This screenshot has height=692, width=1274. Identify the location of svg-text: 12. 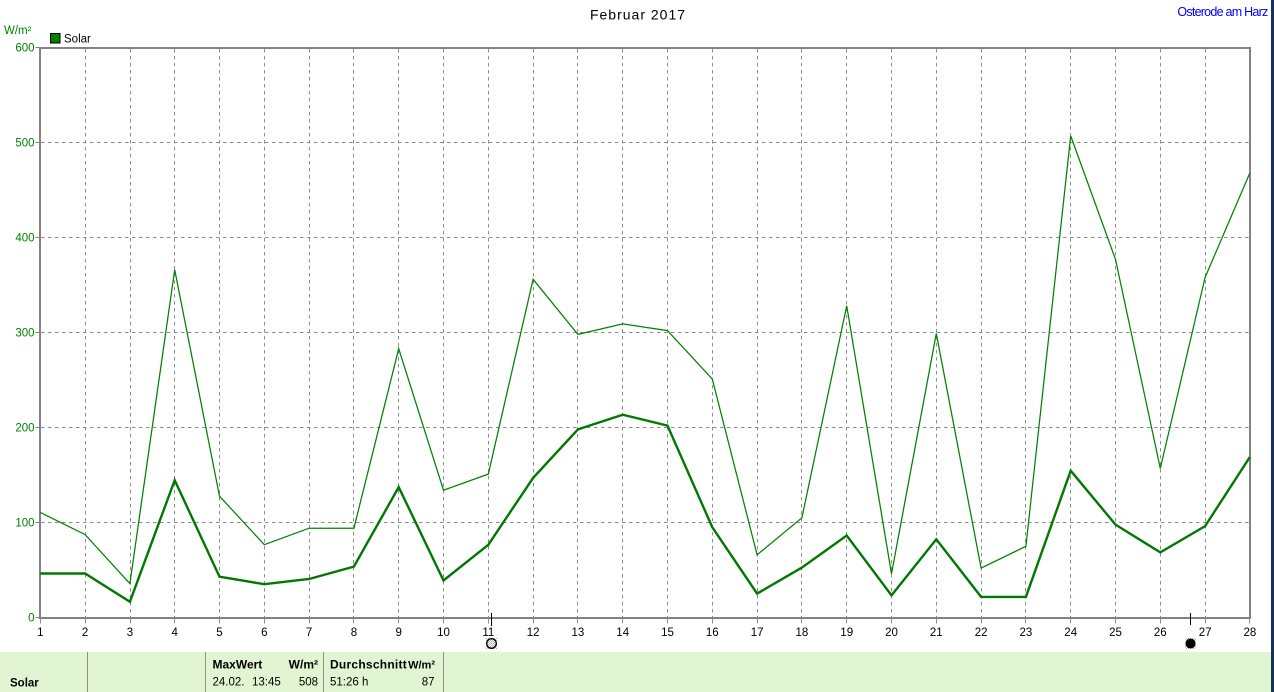
(533, 633).